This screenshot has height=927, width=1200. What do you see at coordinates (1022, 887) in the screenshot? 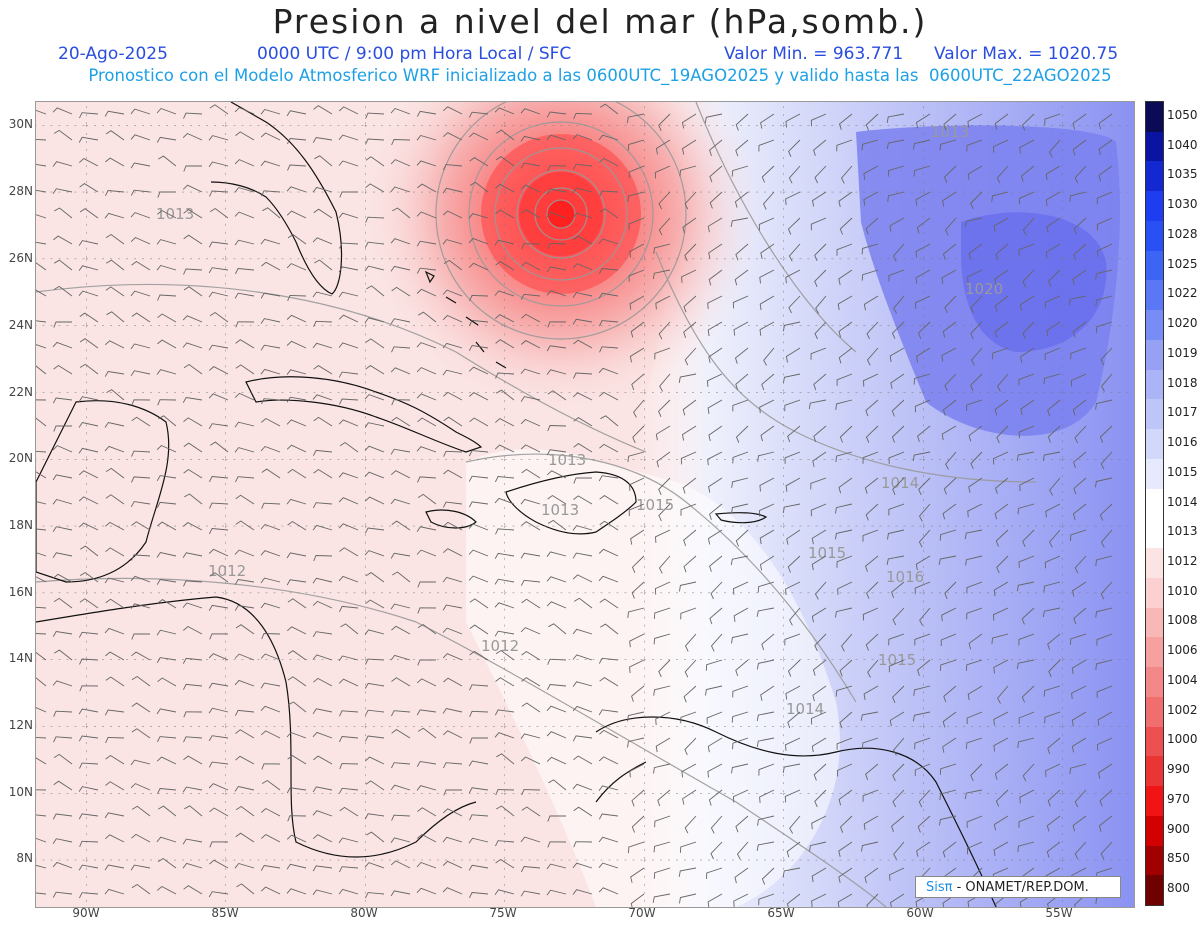
I see `credit-text: - ONAMET/REP.DOM.` at bounding box center [1022, 887].